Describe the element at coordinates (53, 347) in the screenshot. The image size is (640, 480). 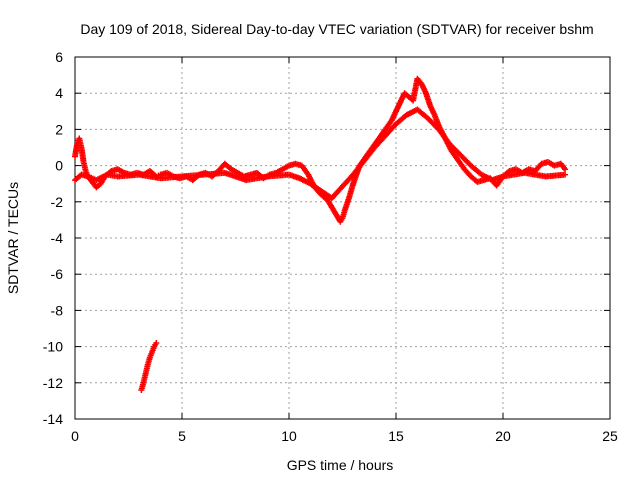
I see `y-tick-label: -10` at that location.